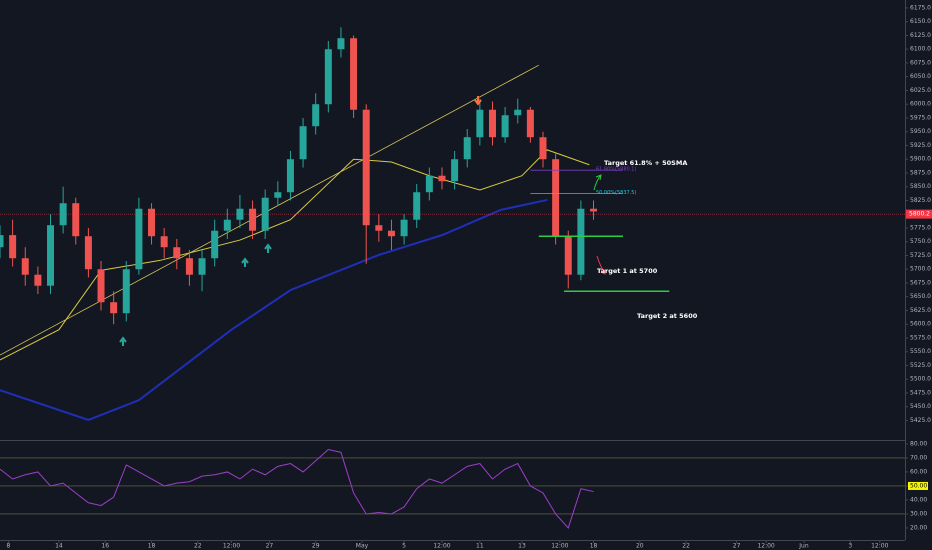 The height and width of the screenshot is (550, 932). I want to click on y-tick-label: 60.00, so click(918, 471).